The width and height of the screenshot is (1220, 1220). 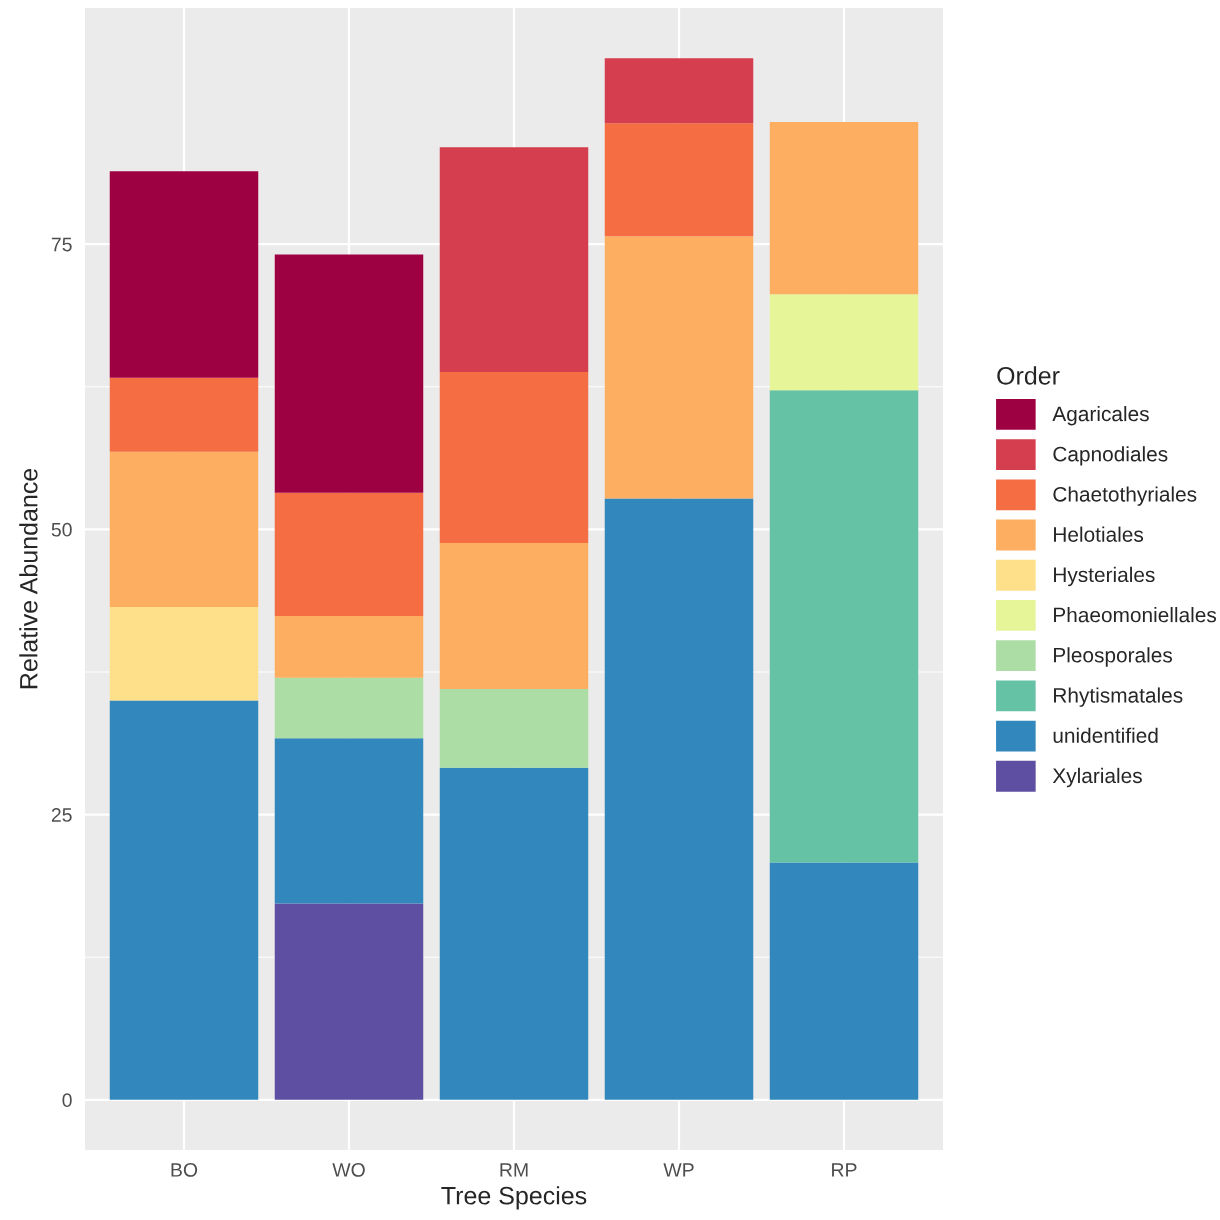 What do you see at coordinates (1113, 657) in the screenshot?
I see `legend-label: Pleosporales` at bounding box center [1113, 657].